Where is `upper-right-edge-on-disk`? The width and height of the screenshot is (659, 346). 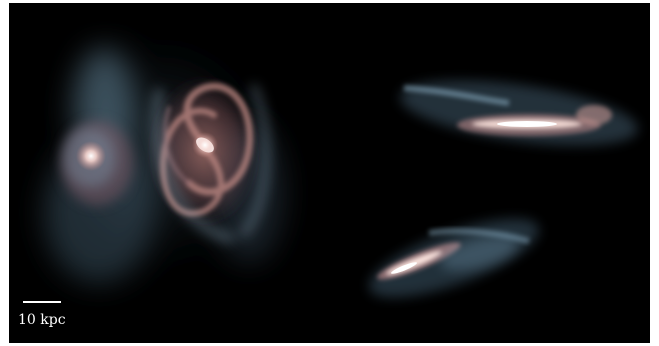
upper-right-edge-on-disk is located at coordinates (519, 113).